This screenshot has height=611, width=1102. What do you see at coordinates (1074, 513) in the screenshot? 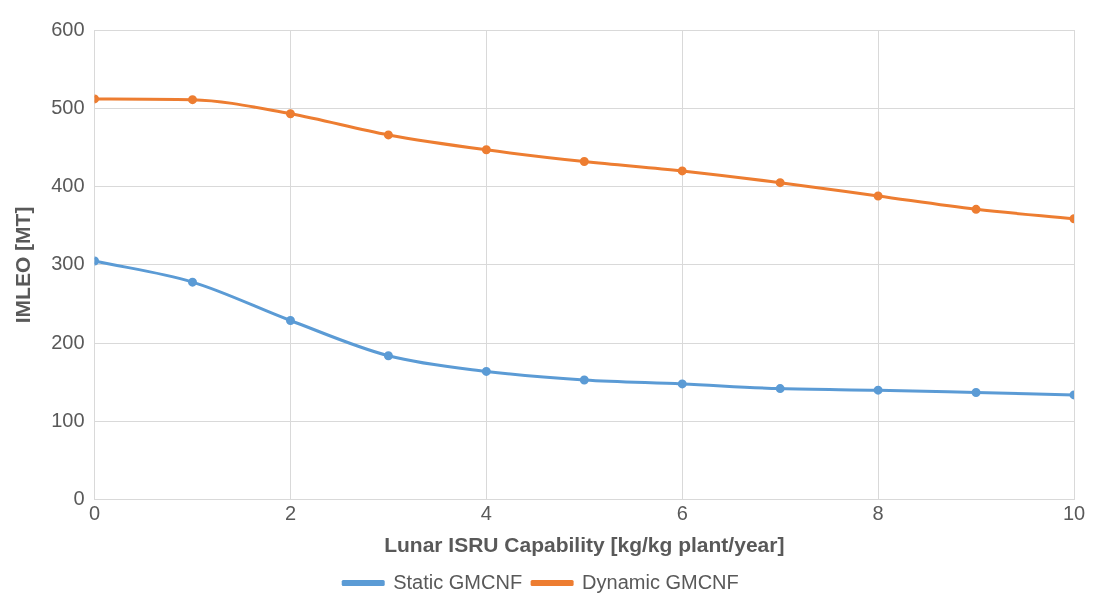
I see `x-tick-label: 10` at bounding box center [1074, 513].